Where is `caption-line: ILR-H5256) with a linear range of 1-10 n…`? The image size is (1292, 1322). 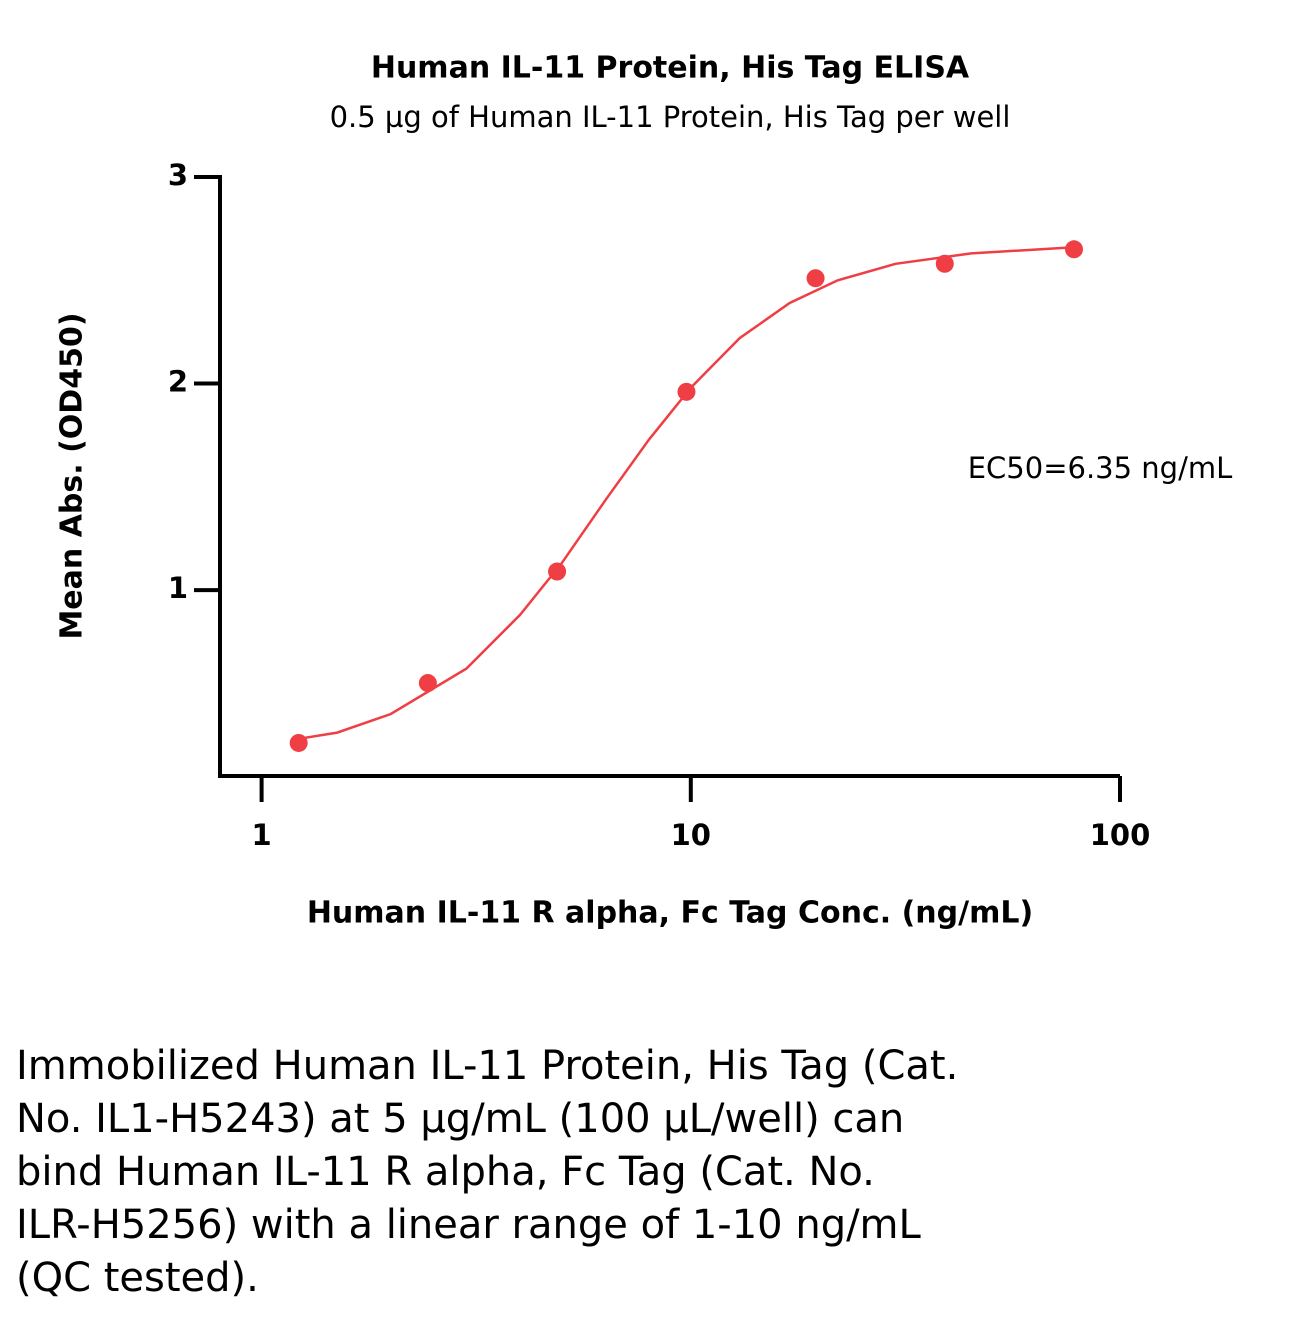
caption-line: ILR-H5256) with a linear range of 1-10 n… is located at coordinates (468, 1225).